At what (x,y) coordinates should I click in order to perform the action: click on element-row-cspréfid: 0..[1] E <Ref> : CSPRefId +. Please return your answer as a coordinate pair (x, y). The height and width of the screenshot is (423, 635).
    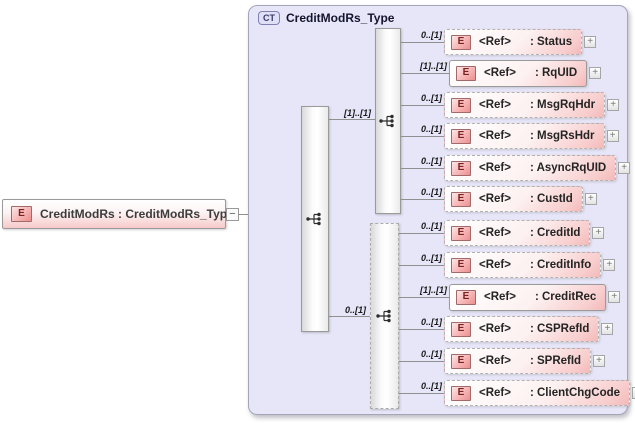
    Looking at the image, I should click on (506, 329).